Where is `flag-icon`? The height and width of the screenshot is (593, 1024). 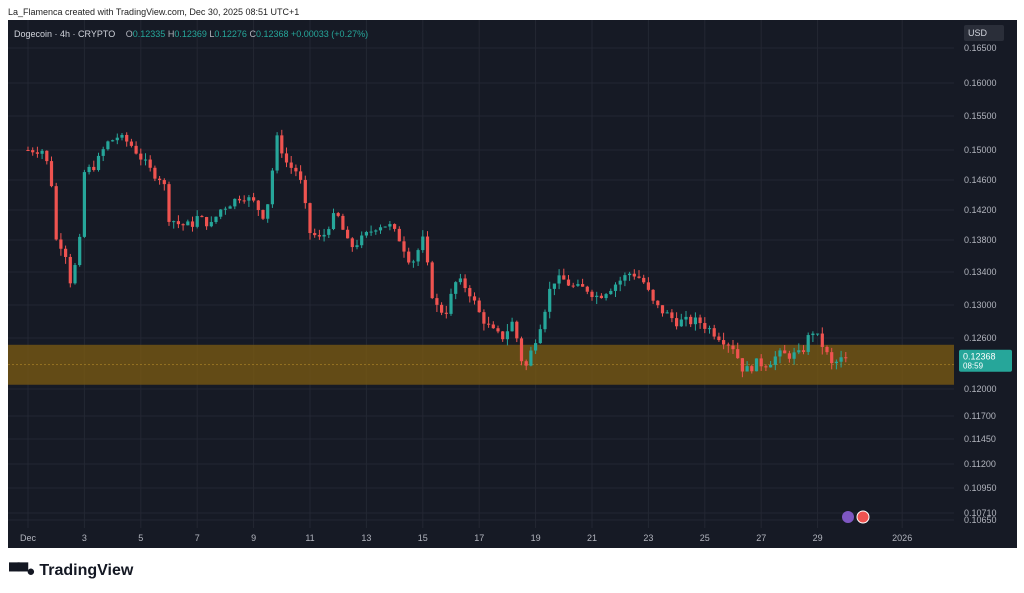 flag-icon is located at coordinates (863, 517).